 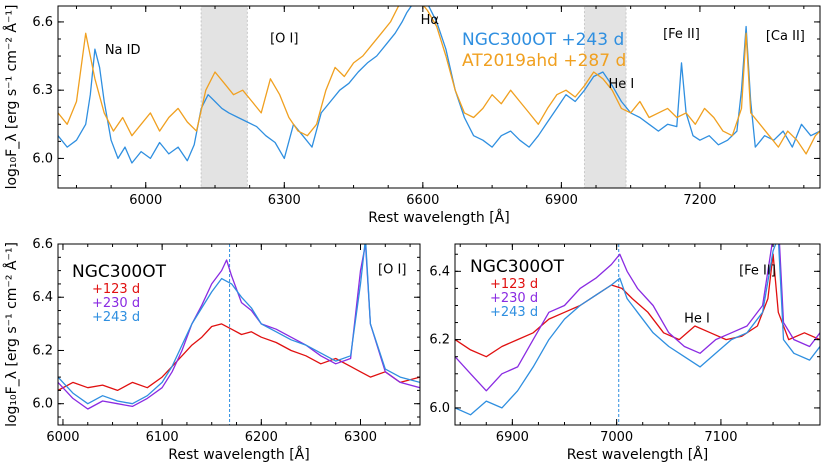 I want to click on x-tick-label: 6600, so click(x=422, y=200).